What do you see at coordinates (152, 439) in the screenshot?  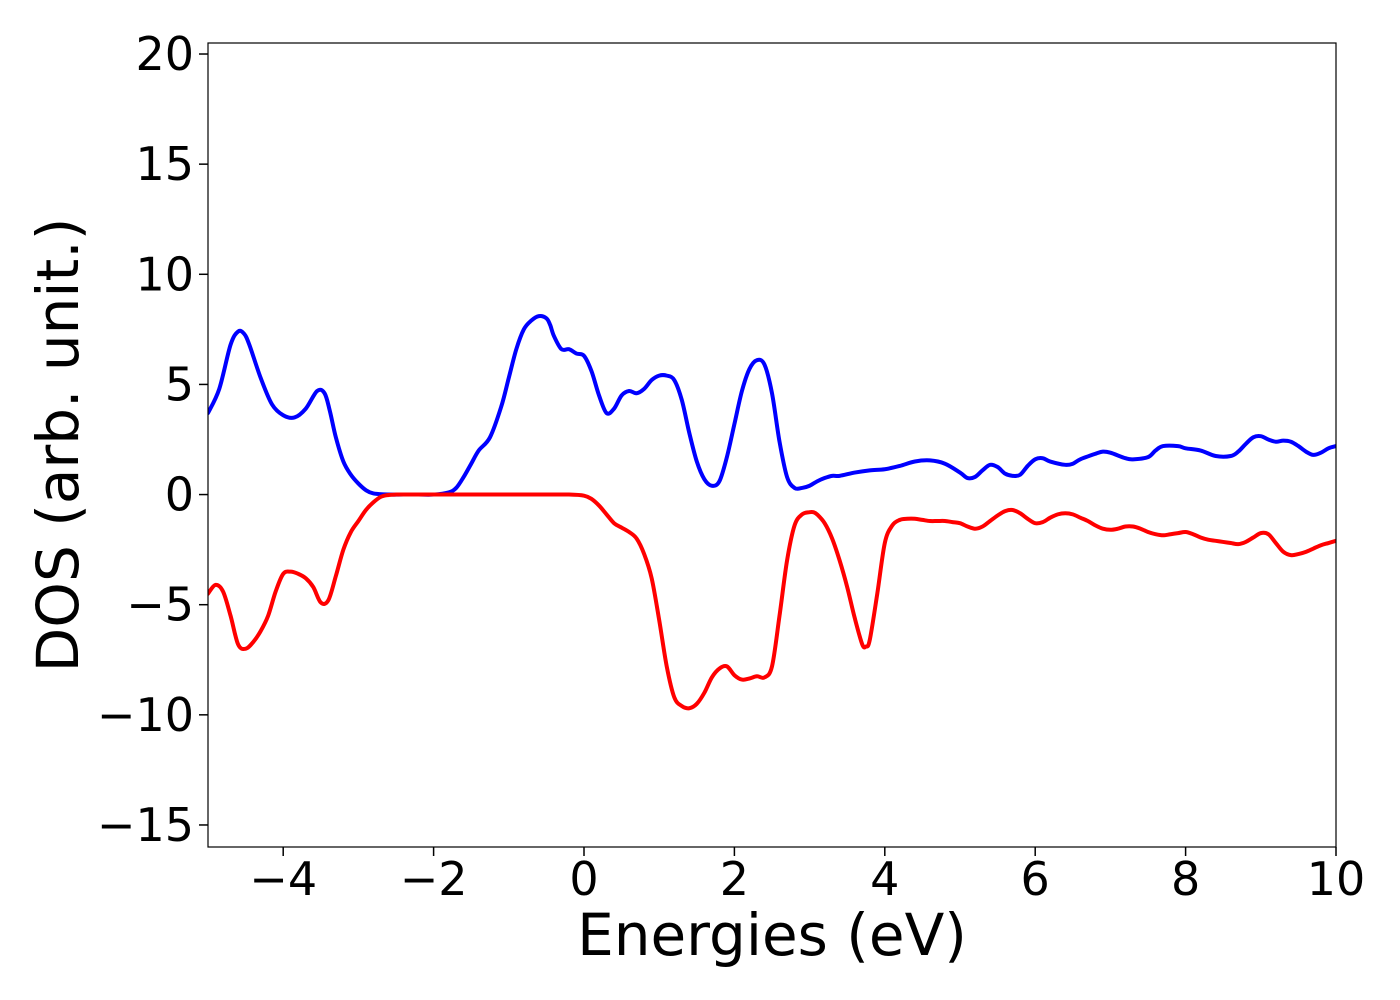 I see `y-axis: −15 −10 −5 0 5 10 15 20` at bounding box center [152, 439].